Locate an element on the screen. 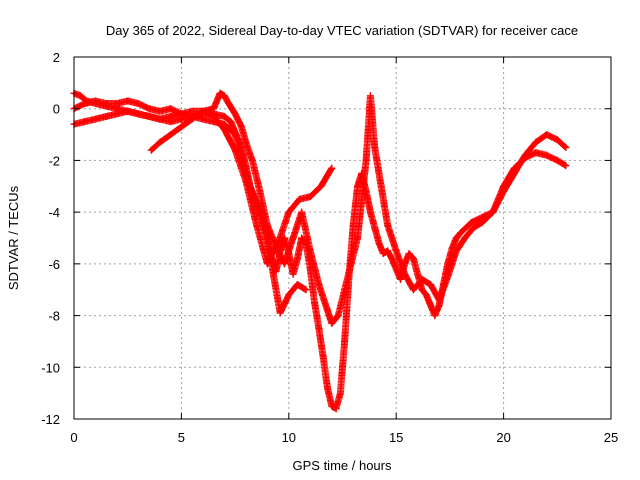 Image resolution: width=640 pixels, height=480 pixels. y-tick-label: -8 is located at coordinates (54, 316).